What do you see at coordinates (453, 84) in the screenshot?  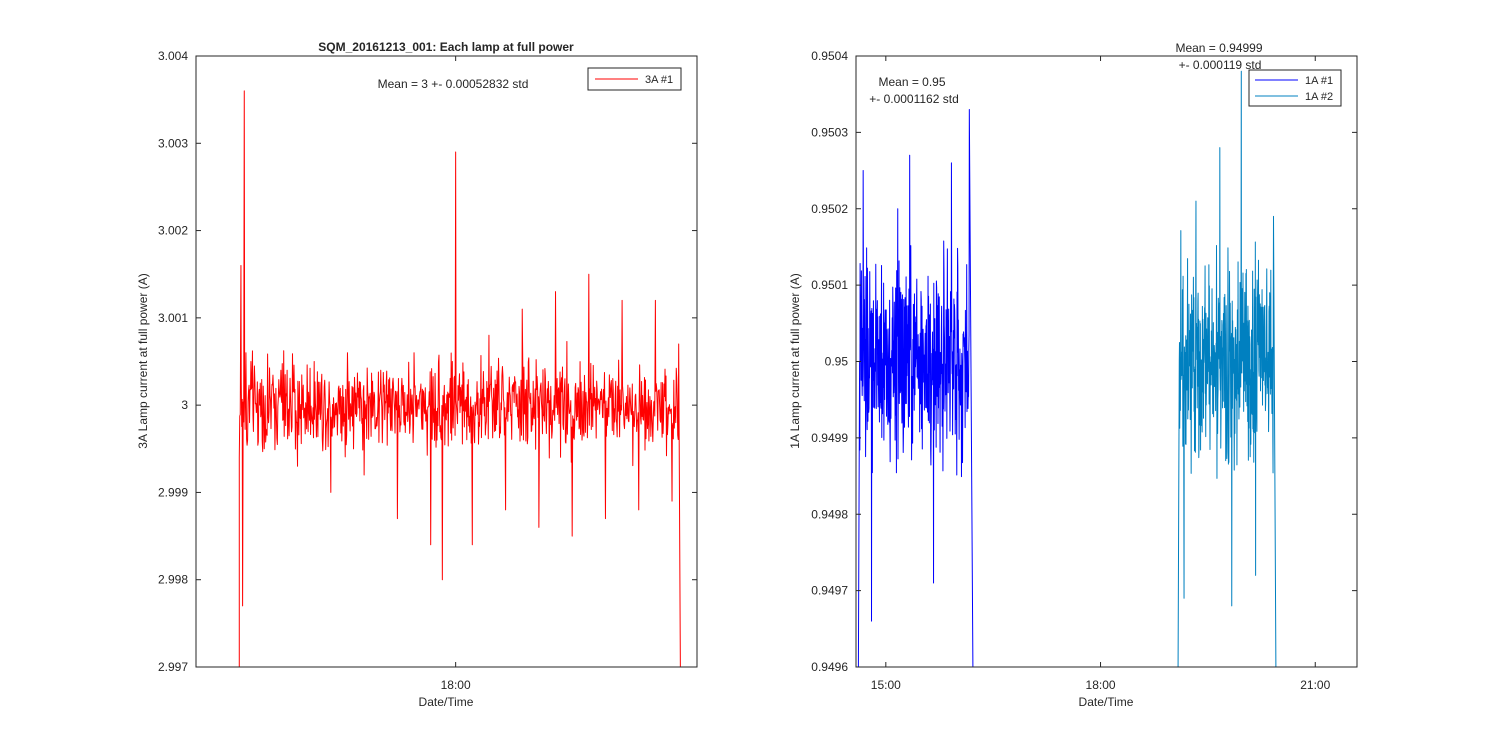 I see `left-mean-annotation: Mean = 3 +- 0.00052832 std` at bounding box center [453, 84].